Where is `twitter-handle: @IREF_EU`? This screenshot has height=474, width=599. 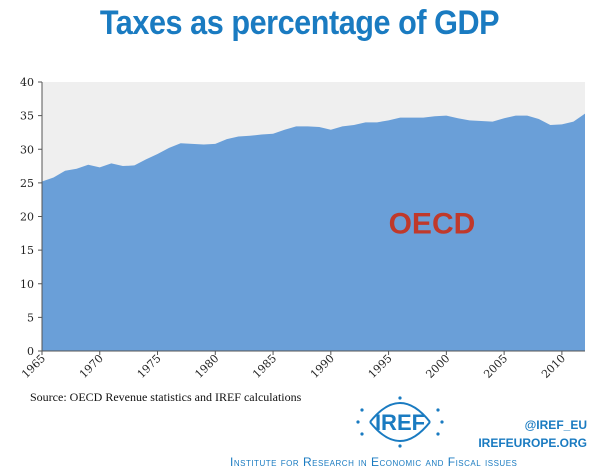 twitter-handle: @IREF_EU is located at coordinates (555, 425).